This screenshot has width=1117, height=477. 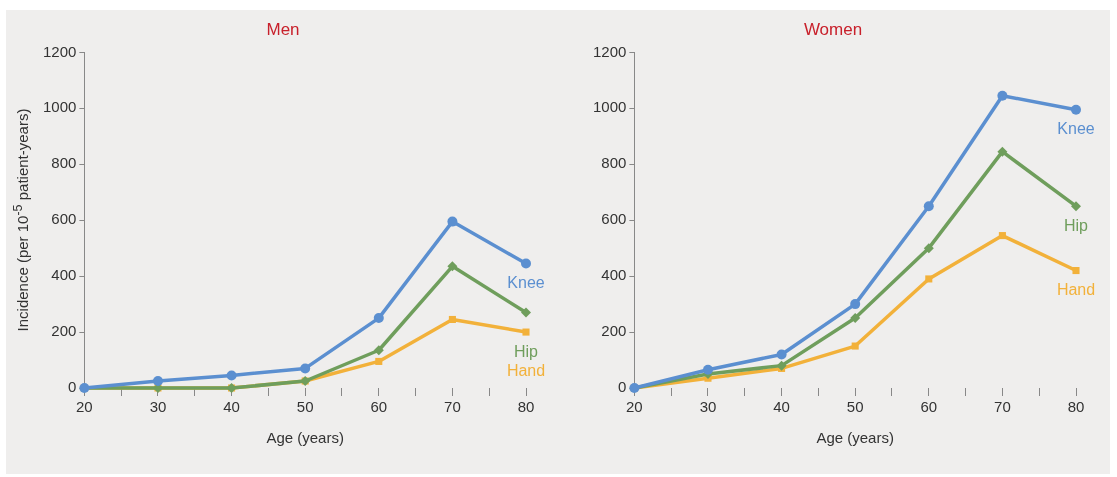 I want to click on chart-title: Men, so click(x=283, y=29).